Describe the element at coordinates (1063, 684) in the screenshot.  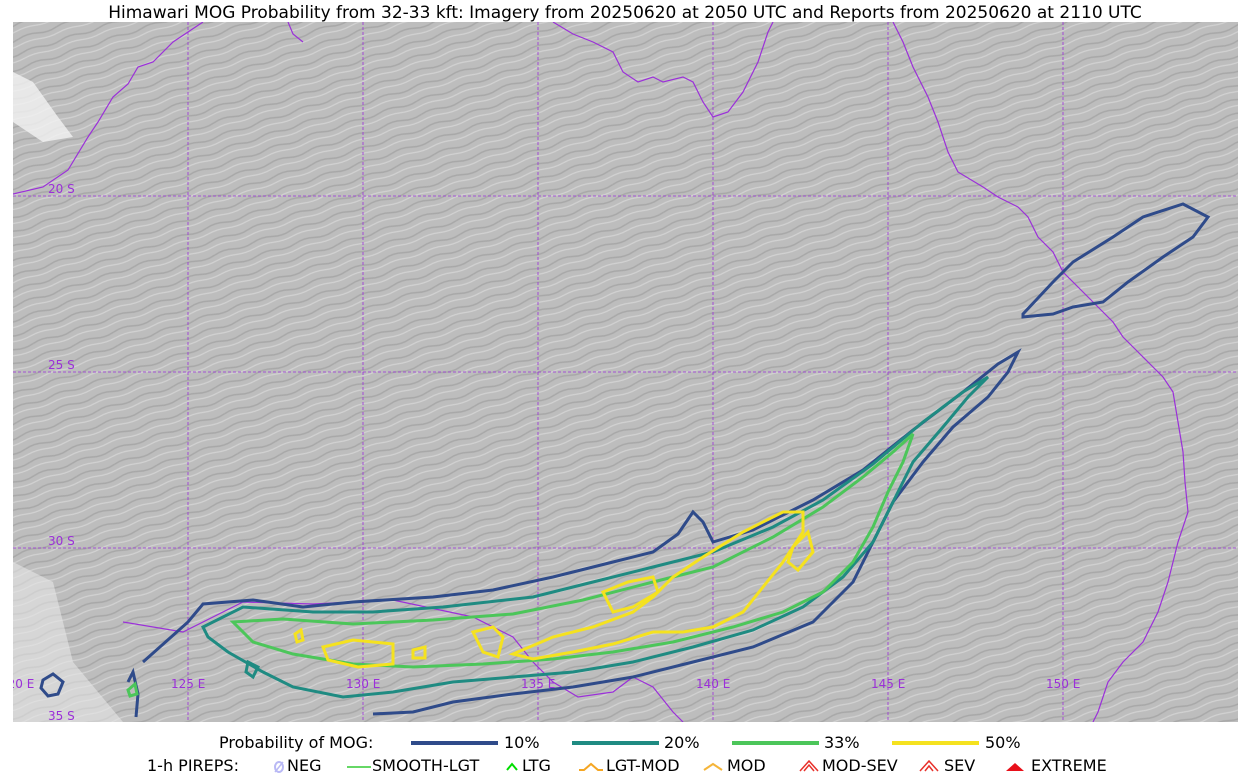
I see `lon-label-150e: 150 E` at that location.